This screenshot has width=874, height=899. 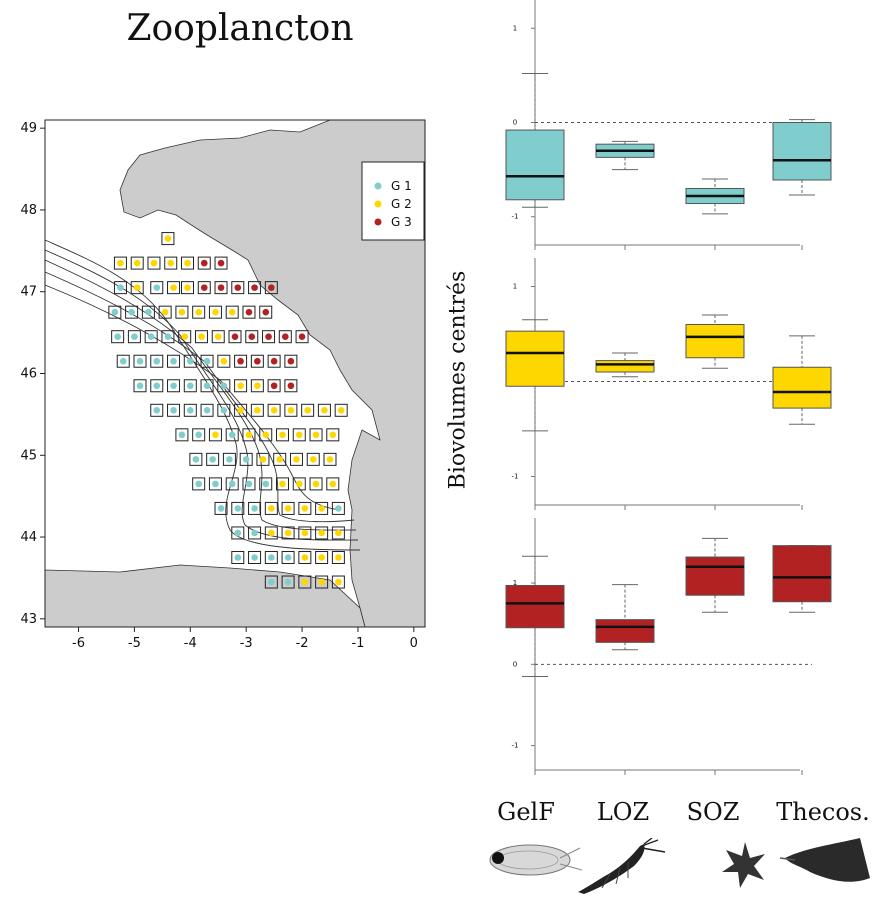 What do you see at coordinates (357, 643) in the screenshot?
I see `map-x-tick-label: -1` at bounding box center [357, 643].